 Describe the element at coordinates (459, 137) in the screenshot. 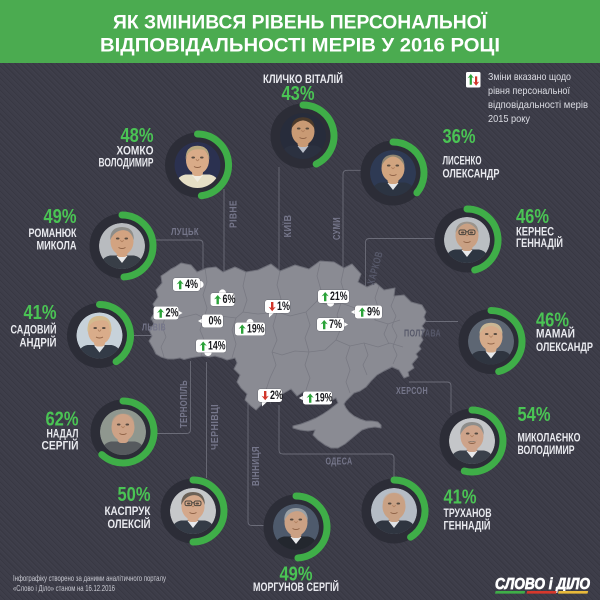

I see `svg-text: 36%` at that location.